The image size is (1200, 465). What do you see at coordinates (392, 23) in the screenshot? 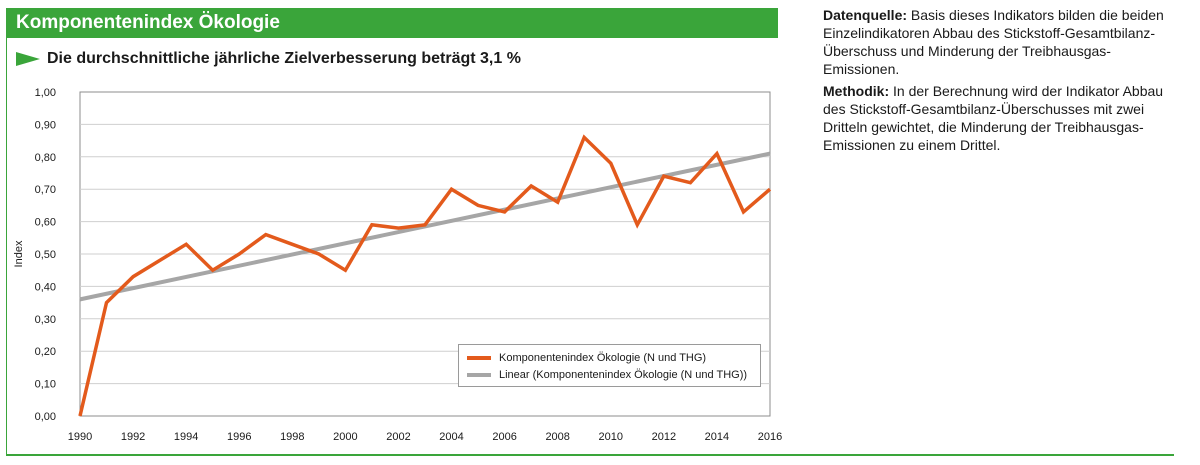
I see `page-title: Komponentenindex Ökologie` at bounding box center [392, 23].